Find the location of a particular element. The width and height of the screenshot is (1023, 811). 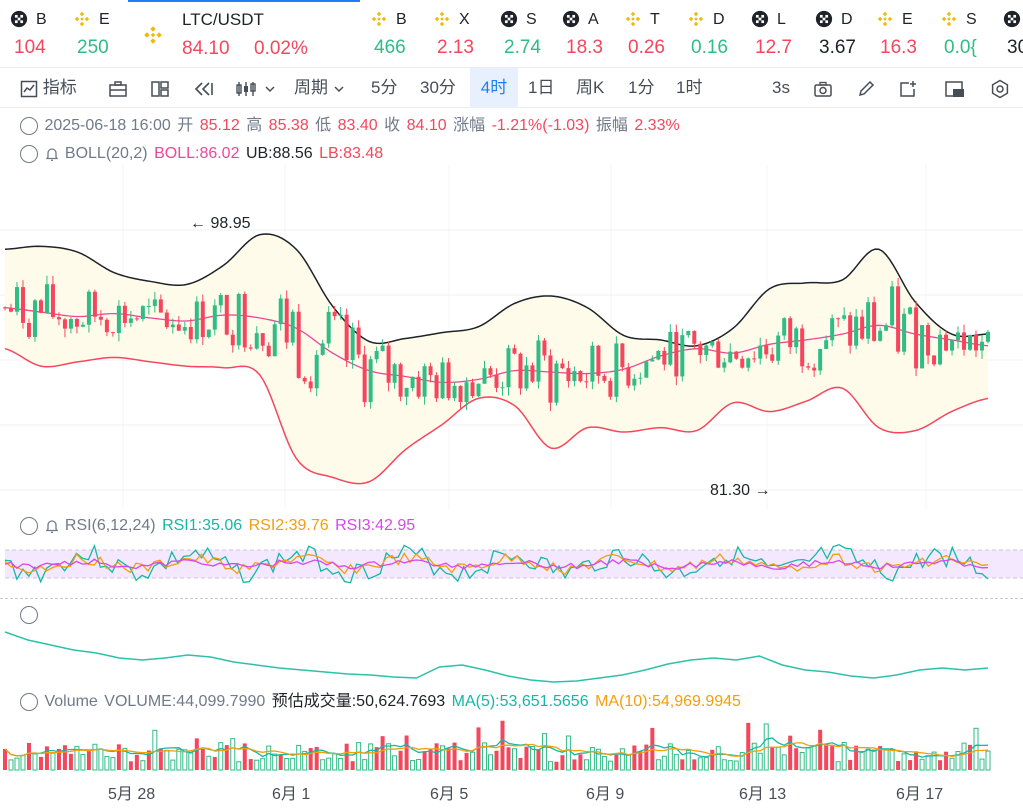

ticker-item: 30 is located at coordinates (1008, 33).